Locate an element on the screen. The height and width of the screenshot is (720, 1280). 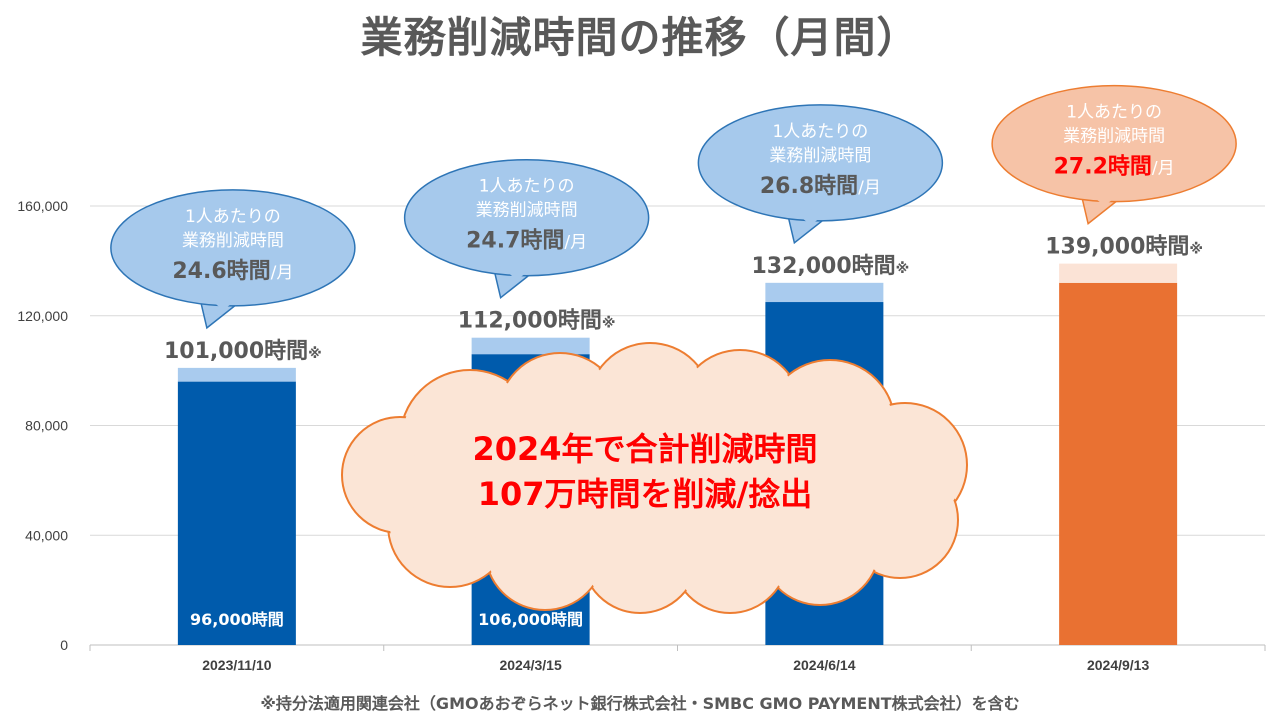
bubble-value: 26.8時間/月 is located at coordinates (820, 186).